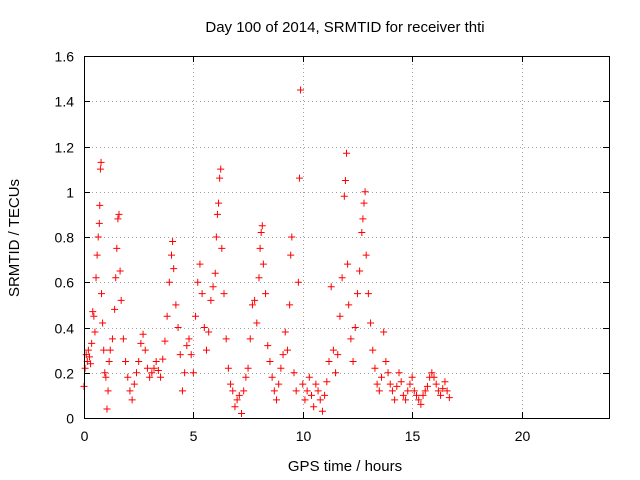 The image size is (640, 480). I want to click on y-axis-label: SRMTID / TECUs, so click(14, 238).